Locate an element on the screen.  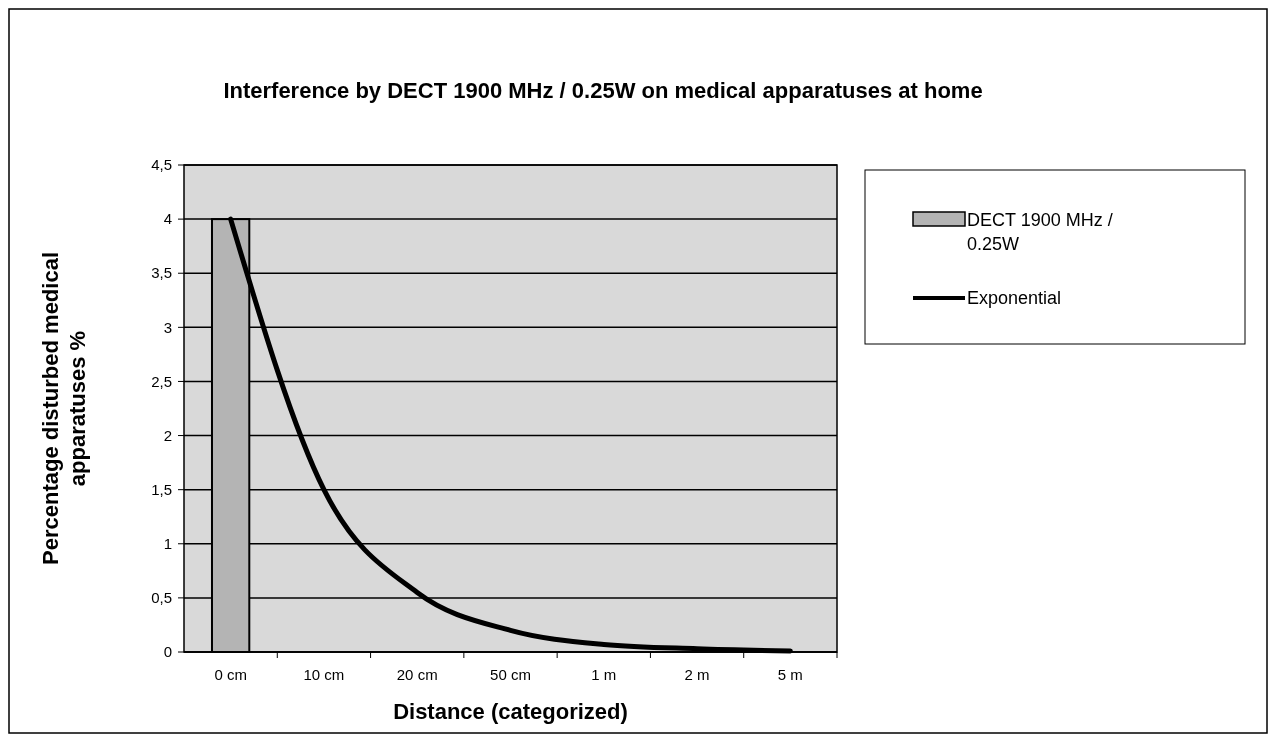
x-tick-label: 10 cm is located at coordinates (324, 674).